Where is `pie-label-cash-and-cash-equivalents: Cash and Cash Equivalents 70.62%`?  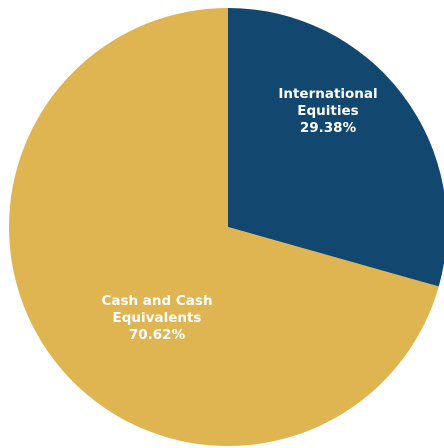 pie-label-cash-and-cash-equivalents: Cash and Cash Equivalents 70.62% is located at coordinates (156, 318).